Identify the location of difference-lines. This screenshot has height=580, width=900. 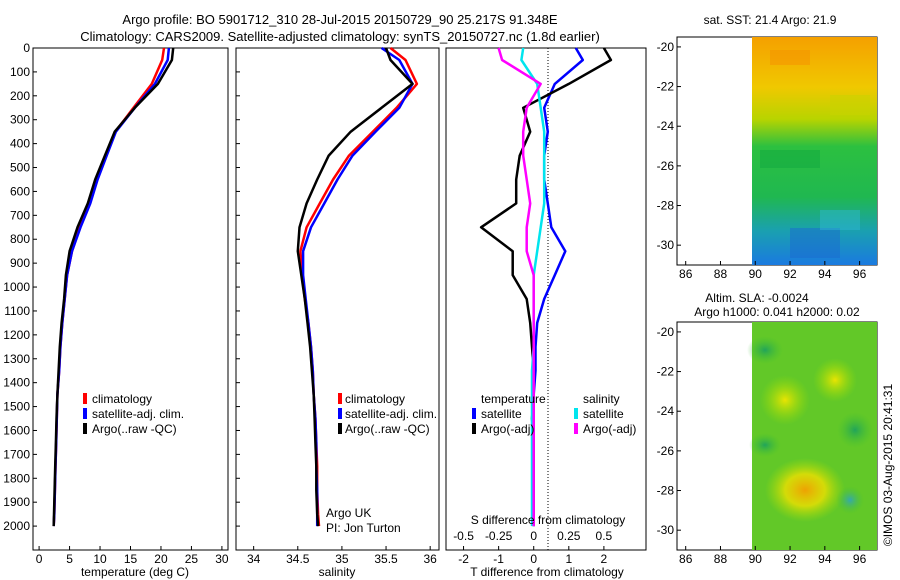
(546, 287).